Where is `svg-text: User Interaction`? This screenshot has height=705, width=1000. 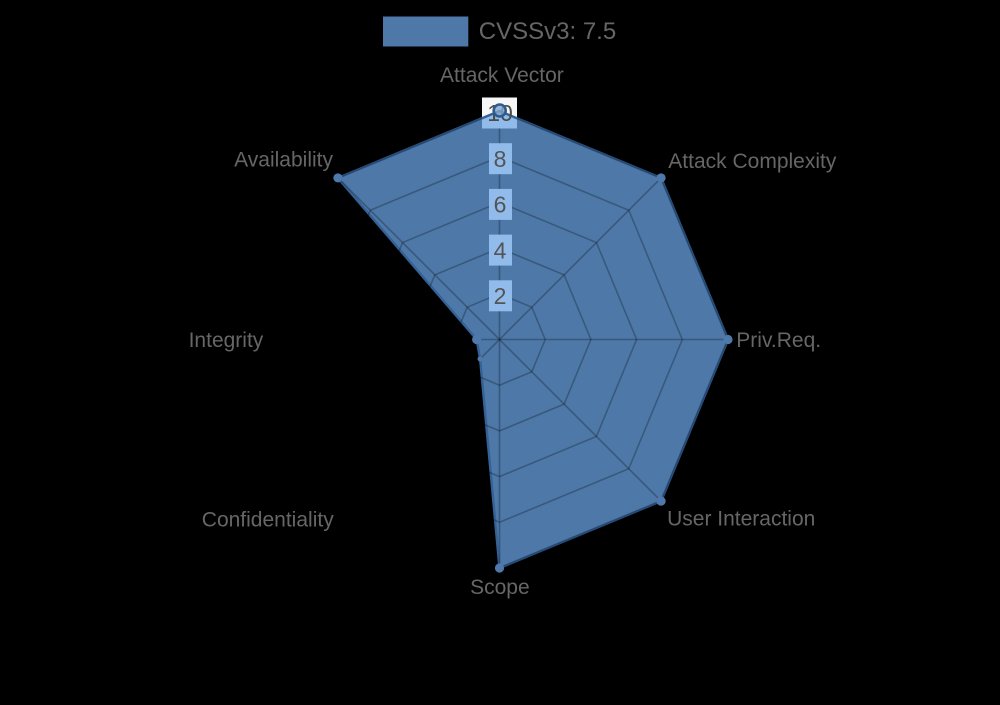 svg-text: User Interaction is located at coordinates (741, 518).